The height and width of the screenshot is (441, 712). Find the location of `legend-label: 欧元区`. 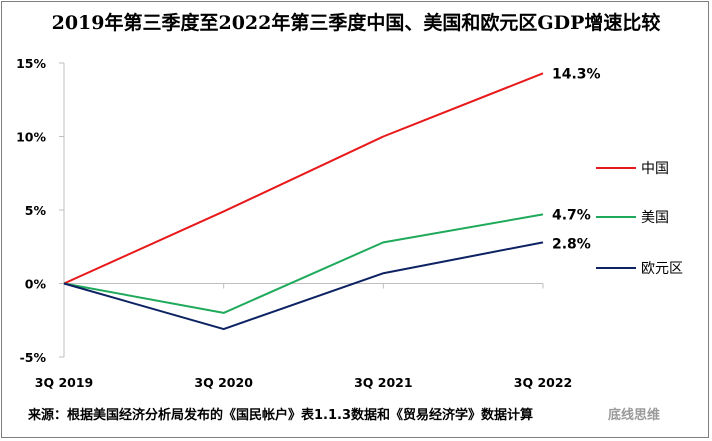

legend-label: 欧元区 is located at coordinates (662, 269).